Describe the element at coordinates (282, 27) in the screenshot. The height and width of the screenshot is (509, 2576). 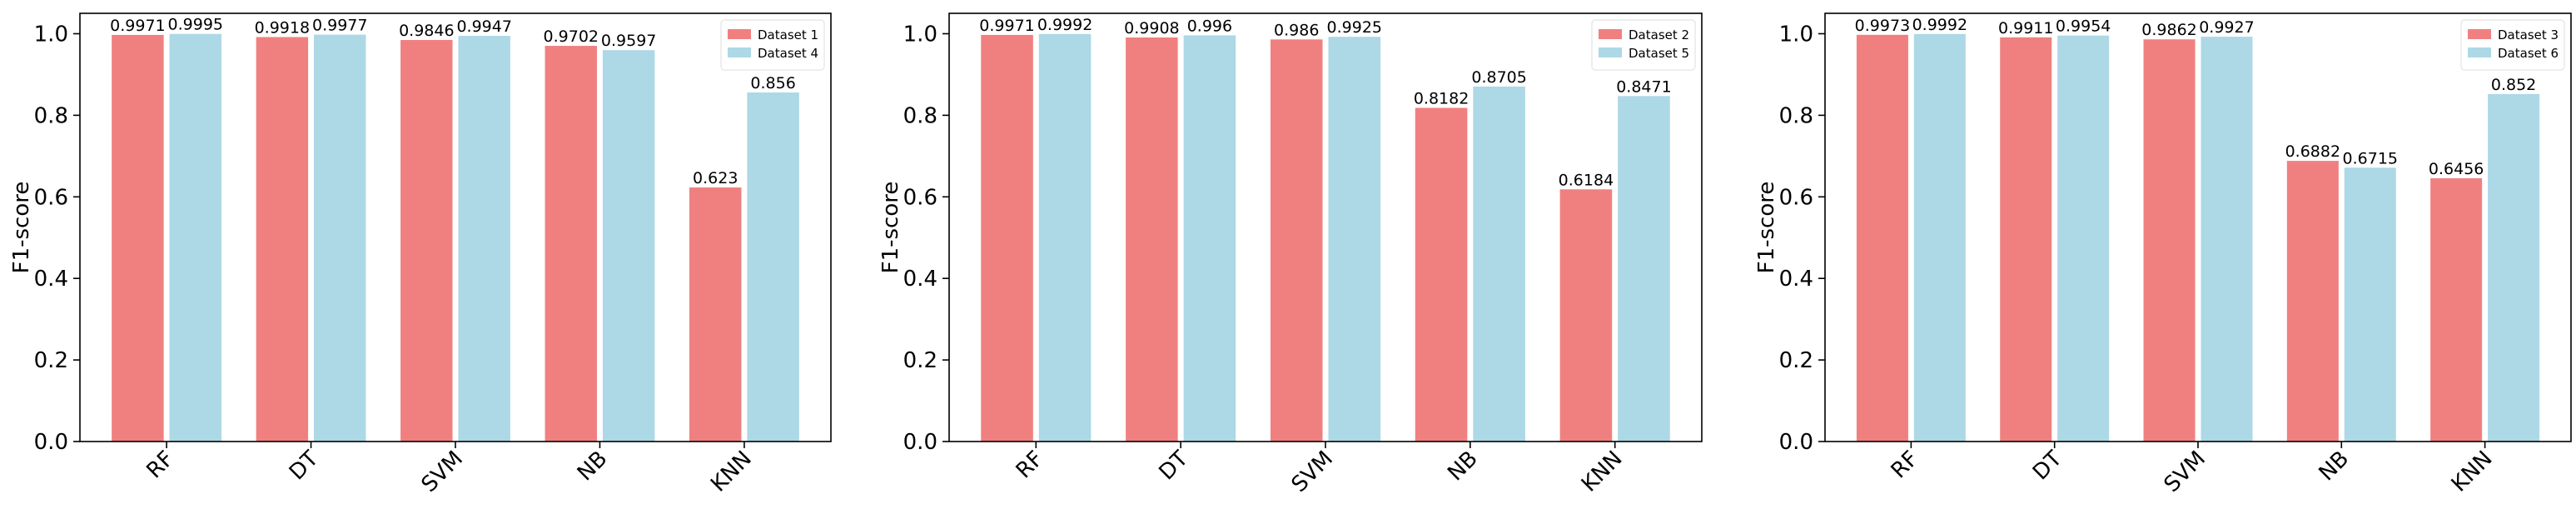
I see `value-label: 0.9918` at that location.